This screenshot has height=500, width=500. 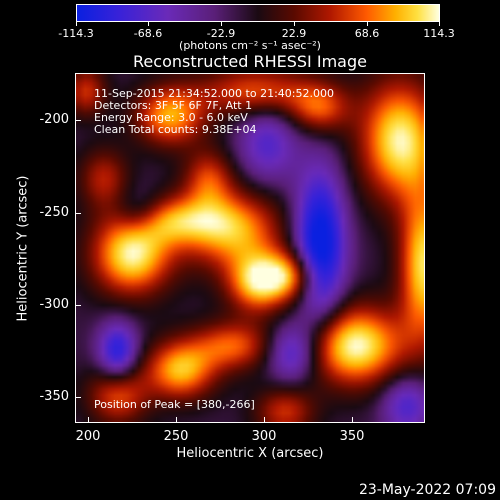 What do you see at coordinates (88, 436) in the screenshot?
I see `x-tick-label: 200` at bounding box center [88, 436].